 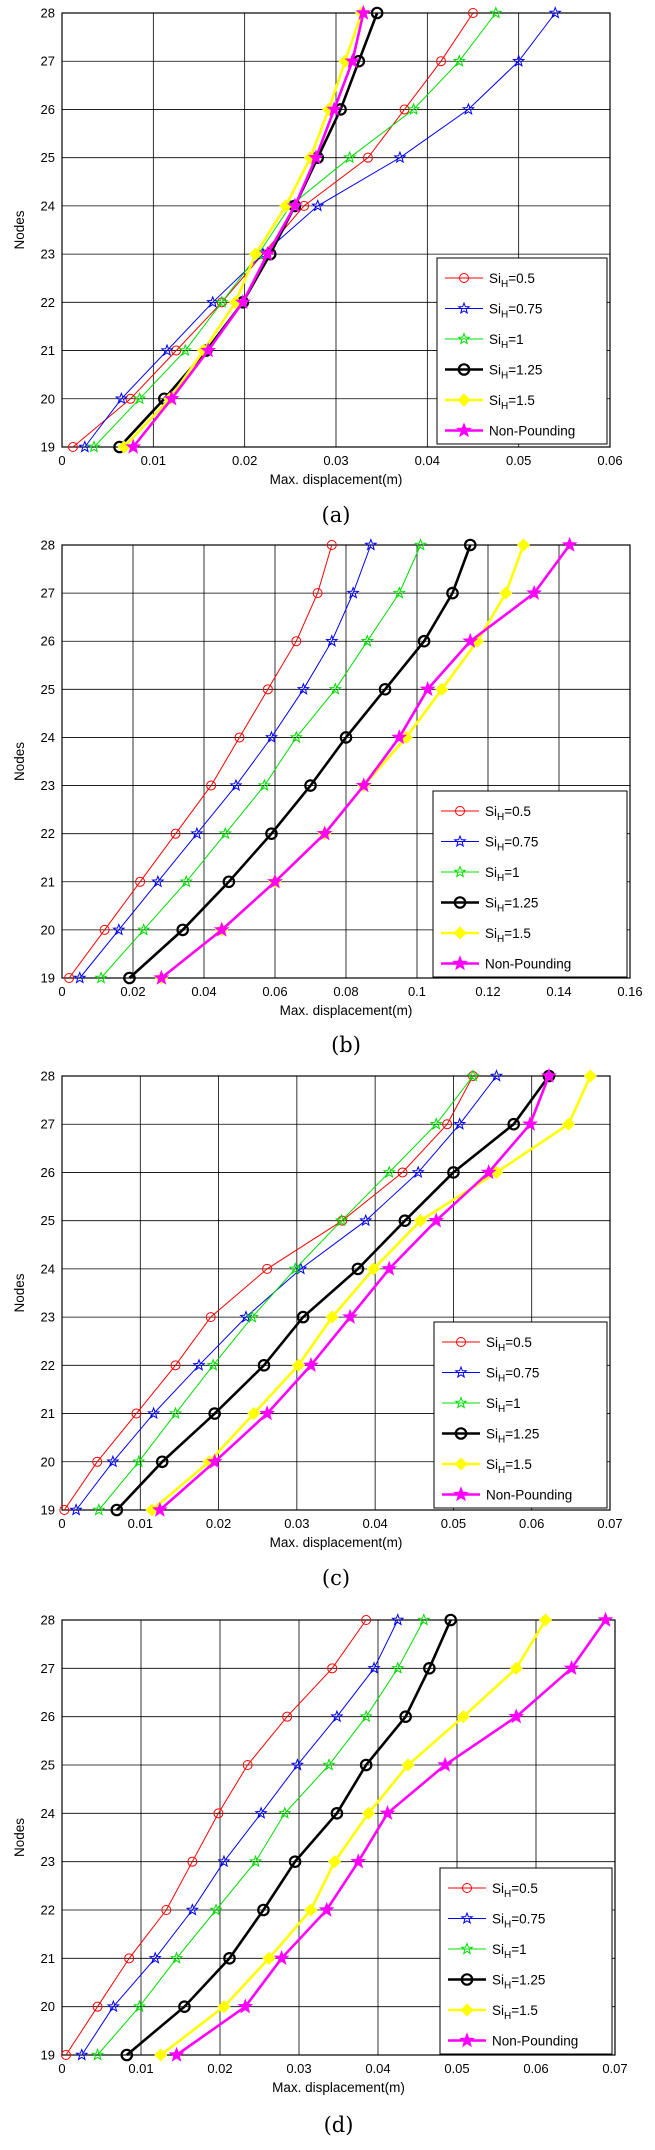 What do you see at coordinates (518, 1982) in the screenshot?
I see `legend-label: SiH=1.25` at bounding box center [518, 1982].